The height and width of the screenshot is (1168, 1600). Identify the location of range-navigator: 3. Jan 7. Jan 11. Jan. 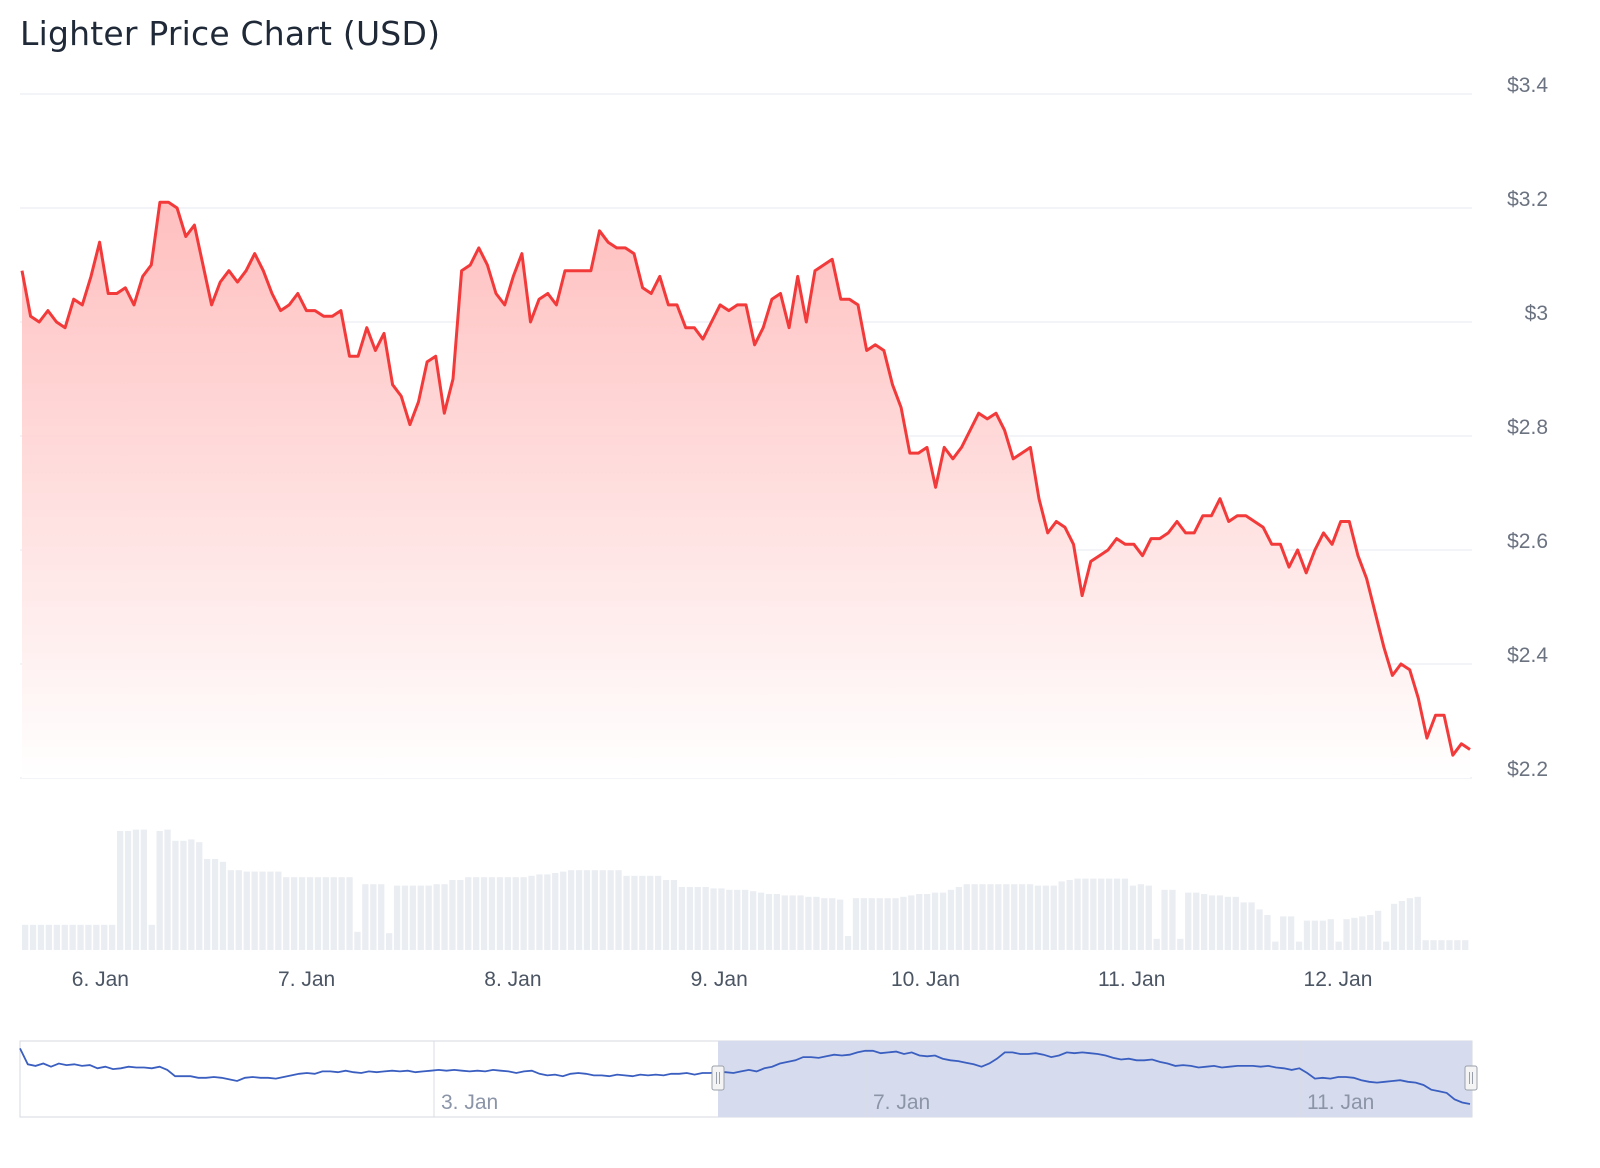
(748, 1079).